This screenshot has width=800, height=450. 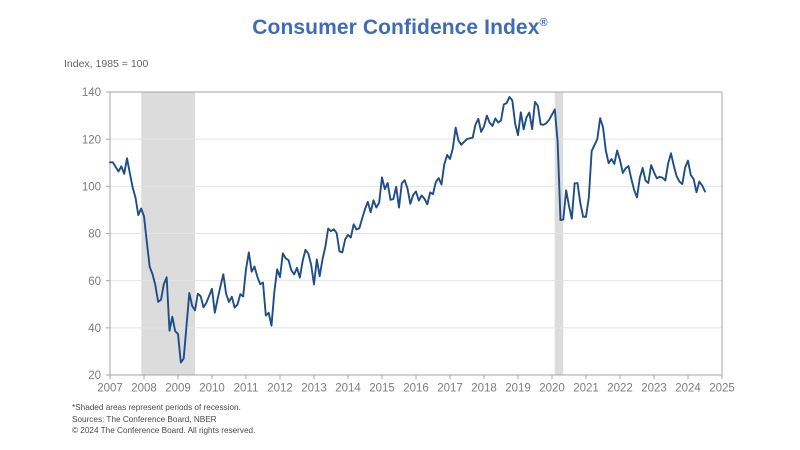 I want to click on page-title: Consumer Confidence Index®, so click(x=400, y=28).